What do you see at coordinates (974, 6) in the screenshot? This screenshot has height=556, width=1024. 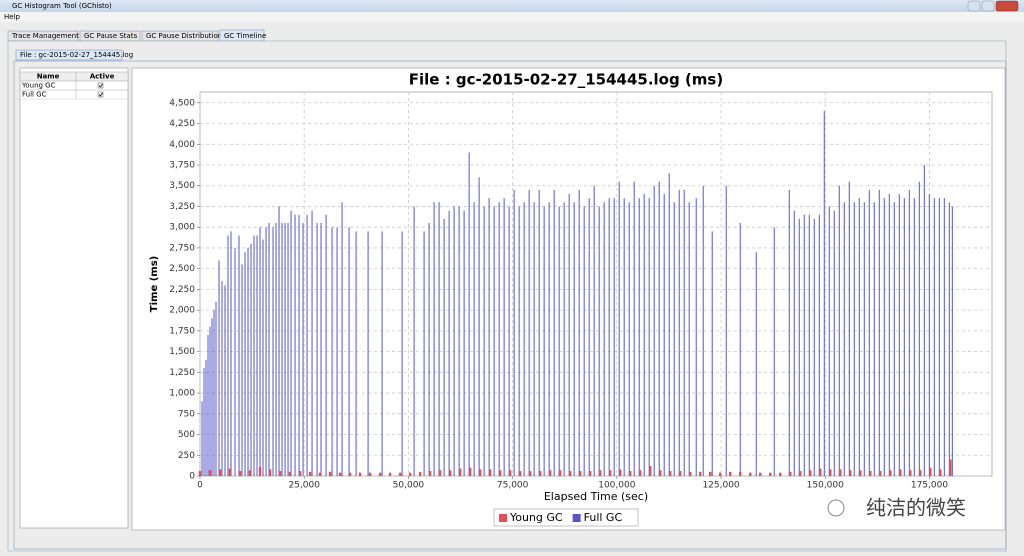 I see `minimize-button` at bounding box center [974, 6].